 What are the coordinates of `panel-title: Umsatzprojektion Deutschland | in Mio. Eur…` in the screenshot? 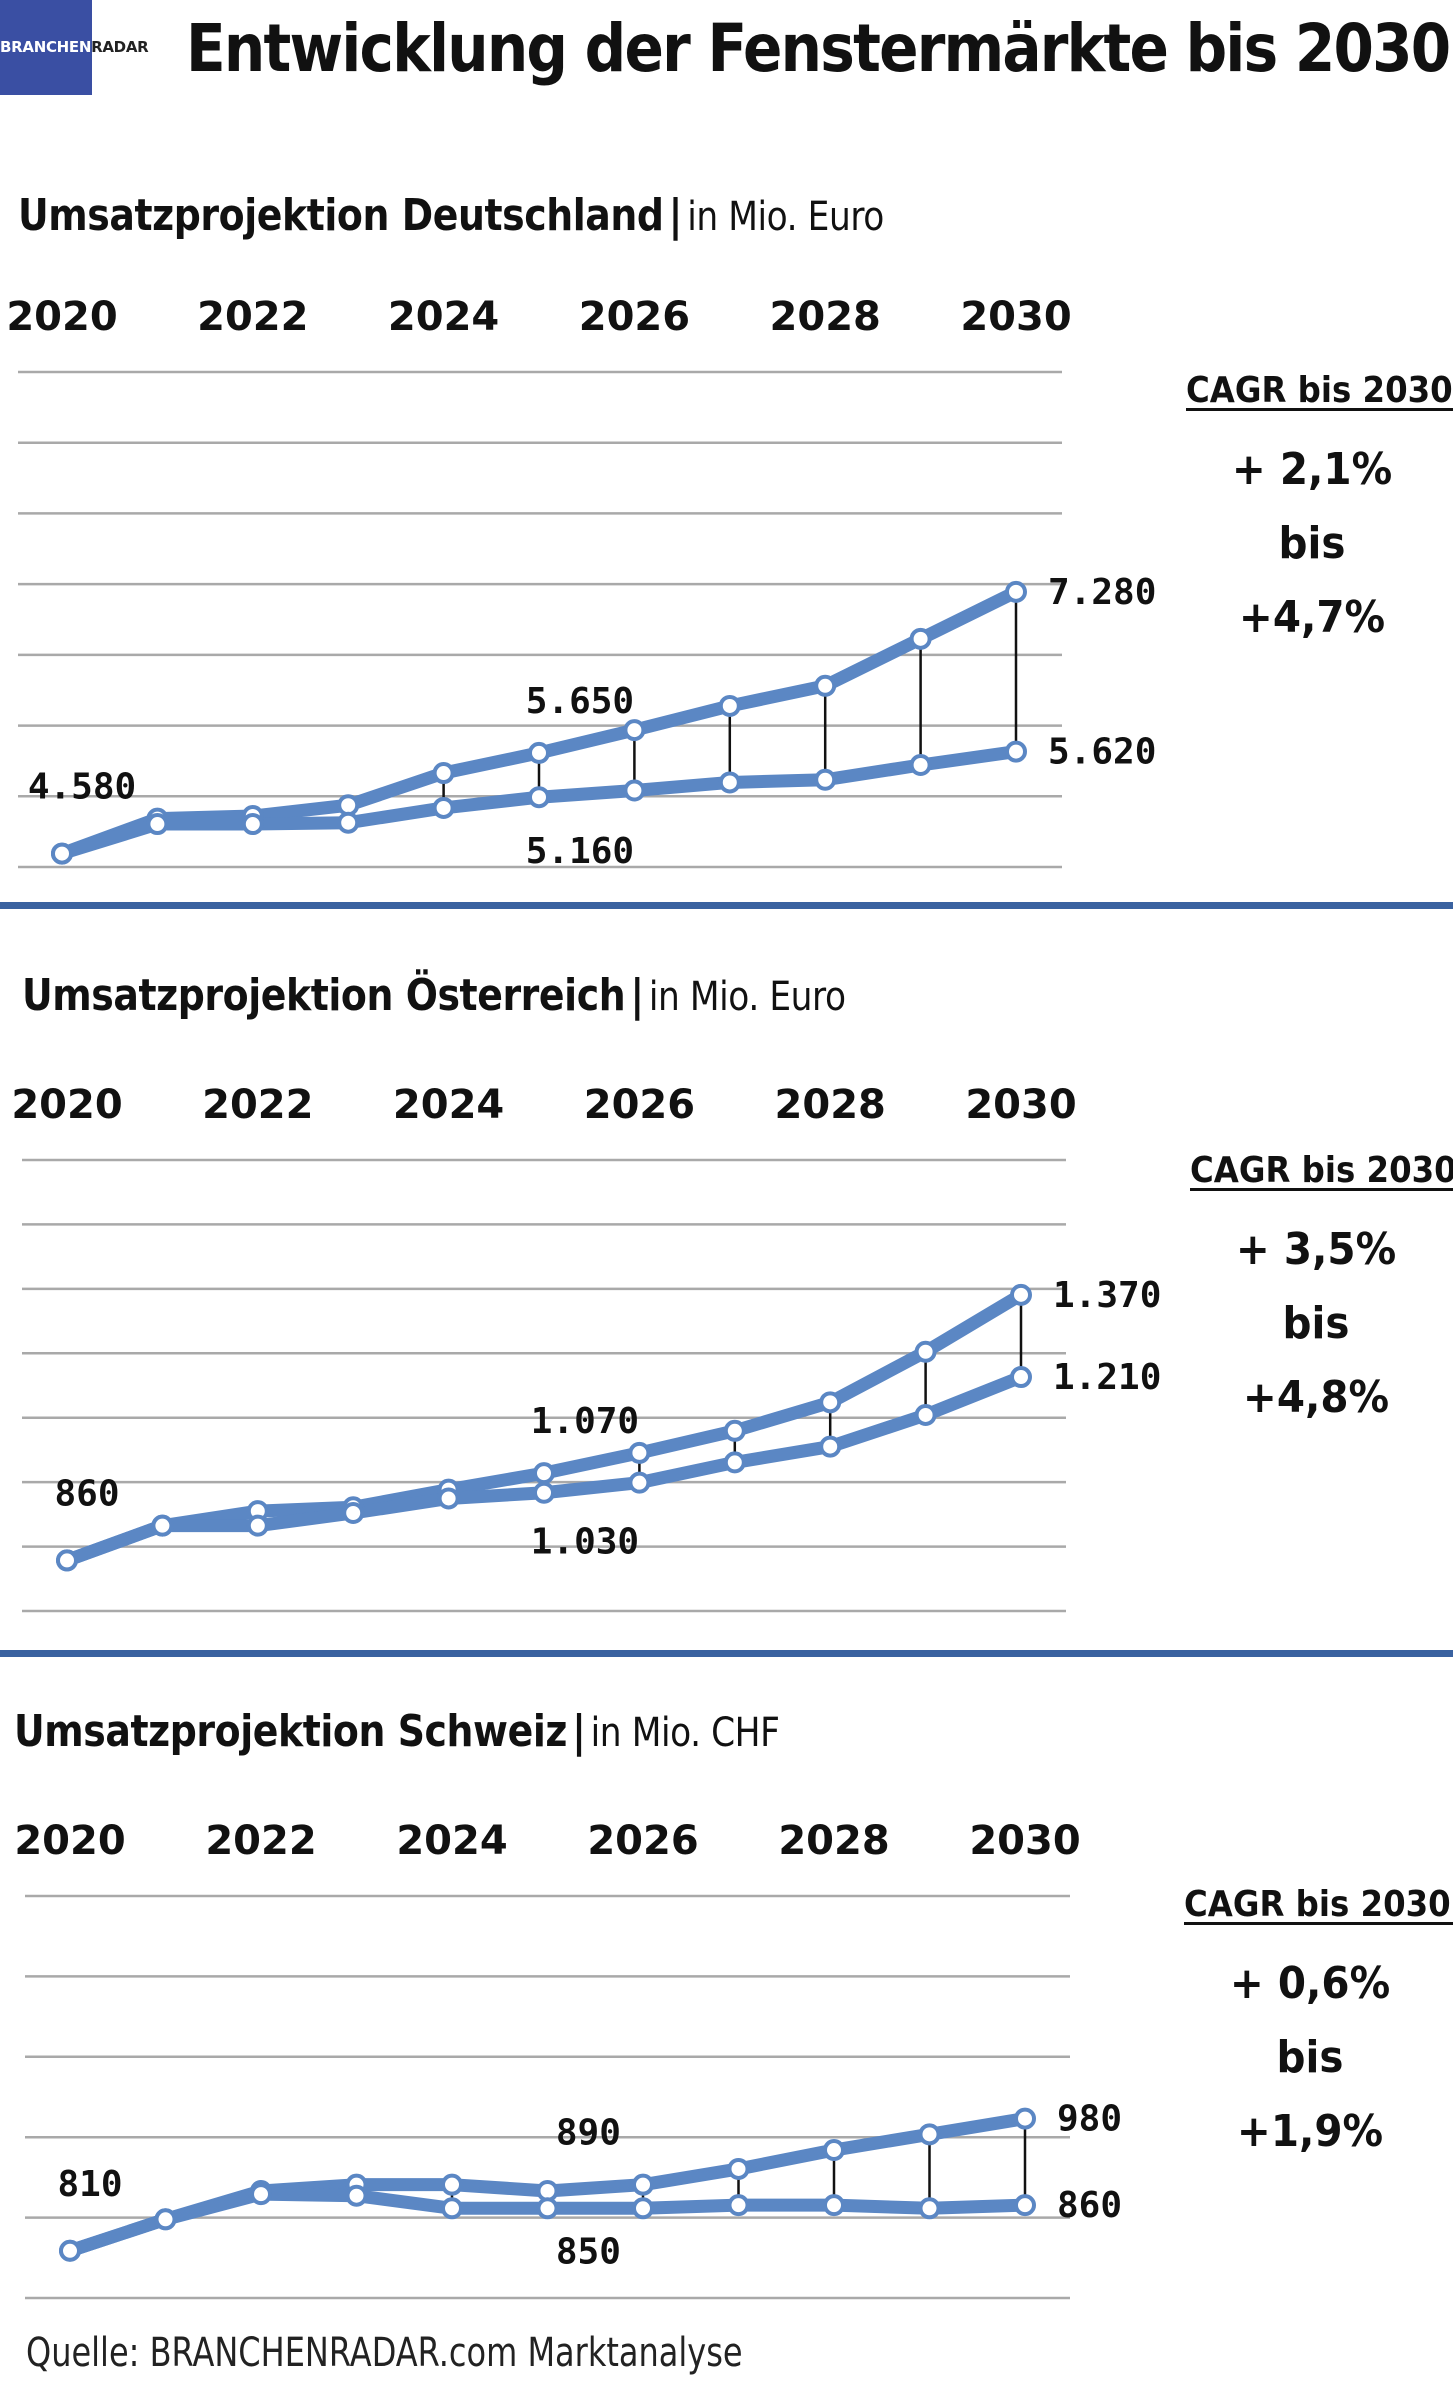 It's located at (451, 215).